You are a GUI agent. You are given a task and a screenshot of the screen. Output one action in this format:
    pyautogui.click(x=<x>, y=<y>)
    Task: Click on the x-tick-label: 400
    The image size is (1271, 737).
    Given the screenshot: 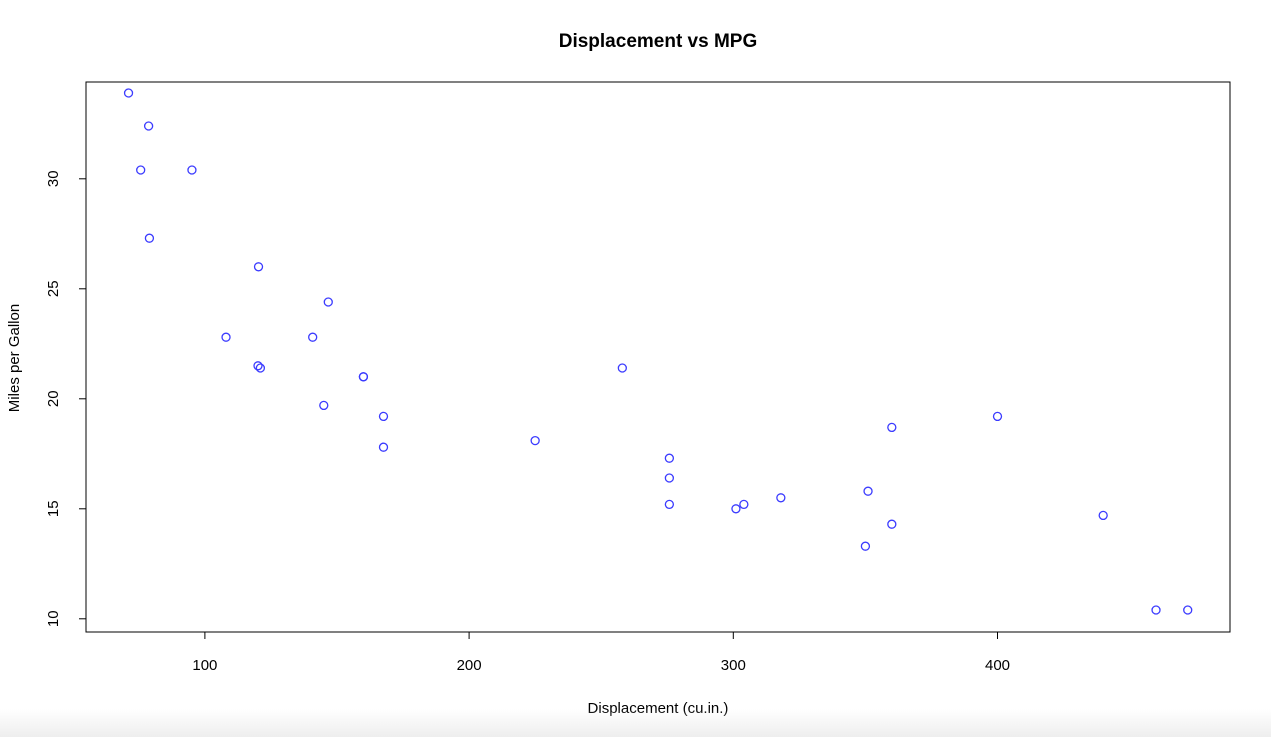 What is the action you would take?
    pyautogui.click(x=997, y=665)
    